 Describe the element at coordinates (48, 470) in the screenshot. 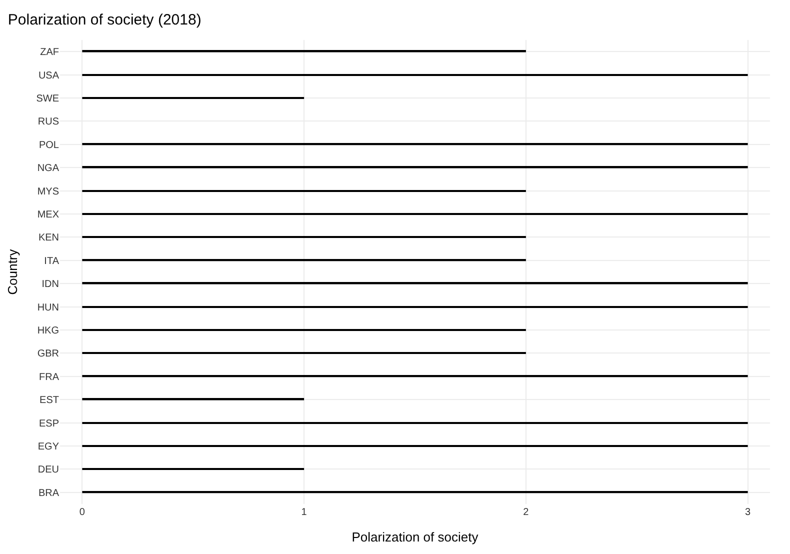

I see `y-tick-label: DEU` at that location.